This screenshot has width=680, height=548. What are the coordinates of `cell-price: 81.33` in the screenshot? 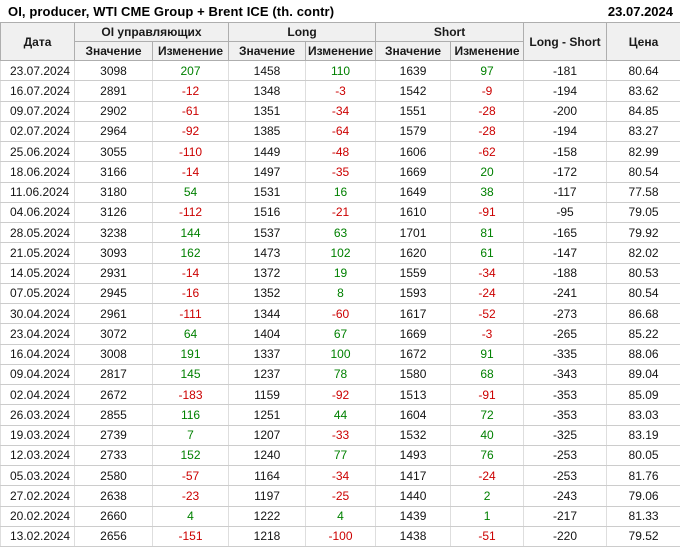 It's located at (643, 516).